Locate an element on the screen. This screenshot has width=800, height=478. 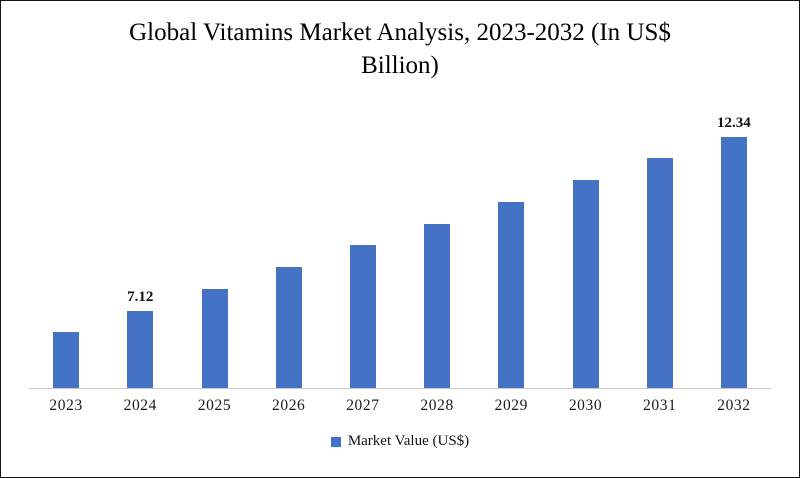
legend-label: Market Value (US$) is located at coordinates (408, 441).